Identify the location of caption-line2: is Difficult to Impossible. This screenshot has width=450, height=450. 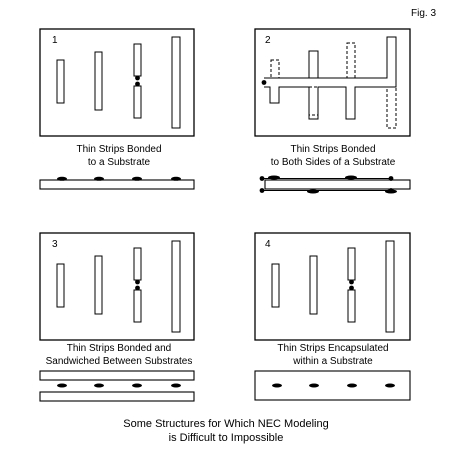
(226, 438).